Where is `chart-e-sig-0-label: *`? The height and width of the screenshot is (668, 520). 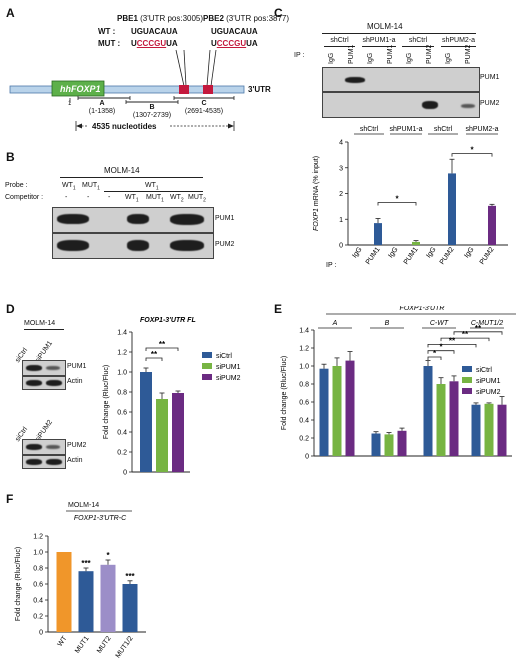
chart-e-sig-0-label: * is located at coordinates (435, 353).